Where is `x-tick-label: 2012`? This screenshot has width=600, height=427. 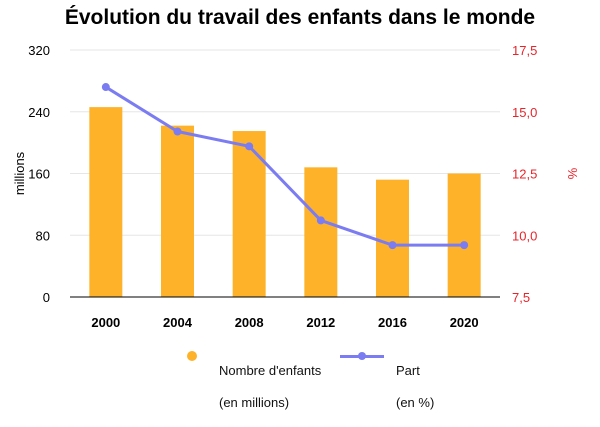 x-tick-label: 2012 is located at coordinates (320, 322).